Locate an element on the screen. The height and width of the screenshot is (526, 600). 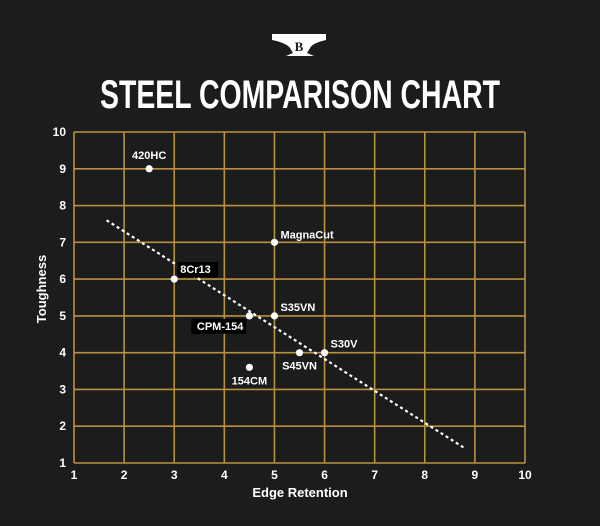
anvil-icon is located at coordinates (299, 45).